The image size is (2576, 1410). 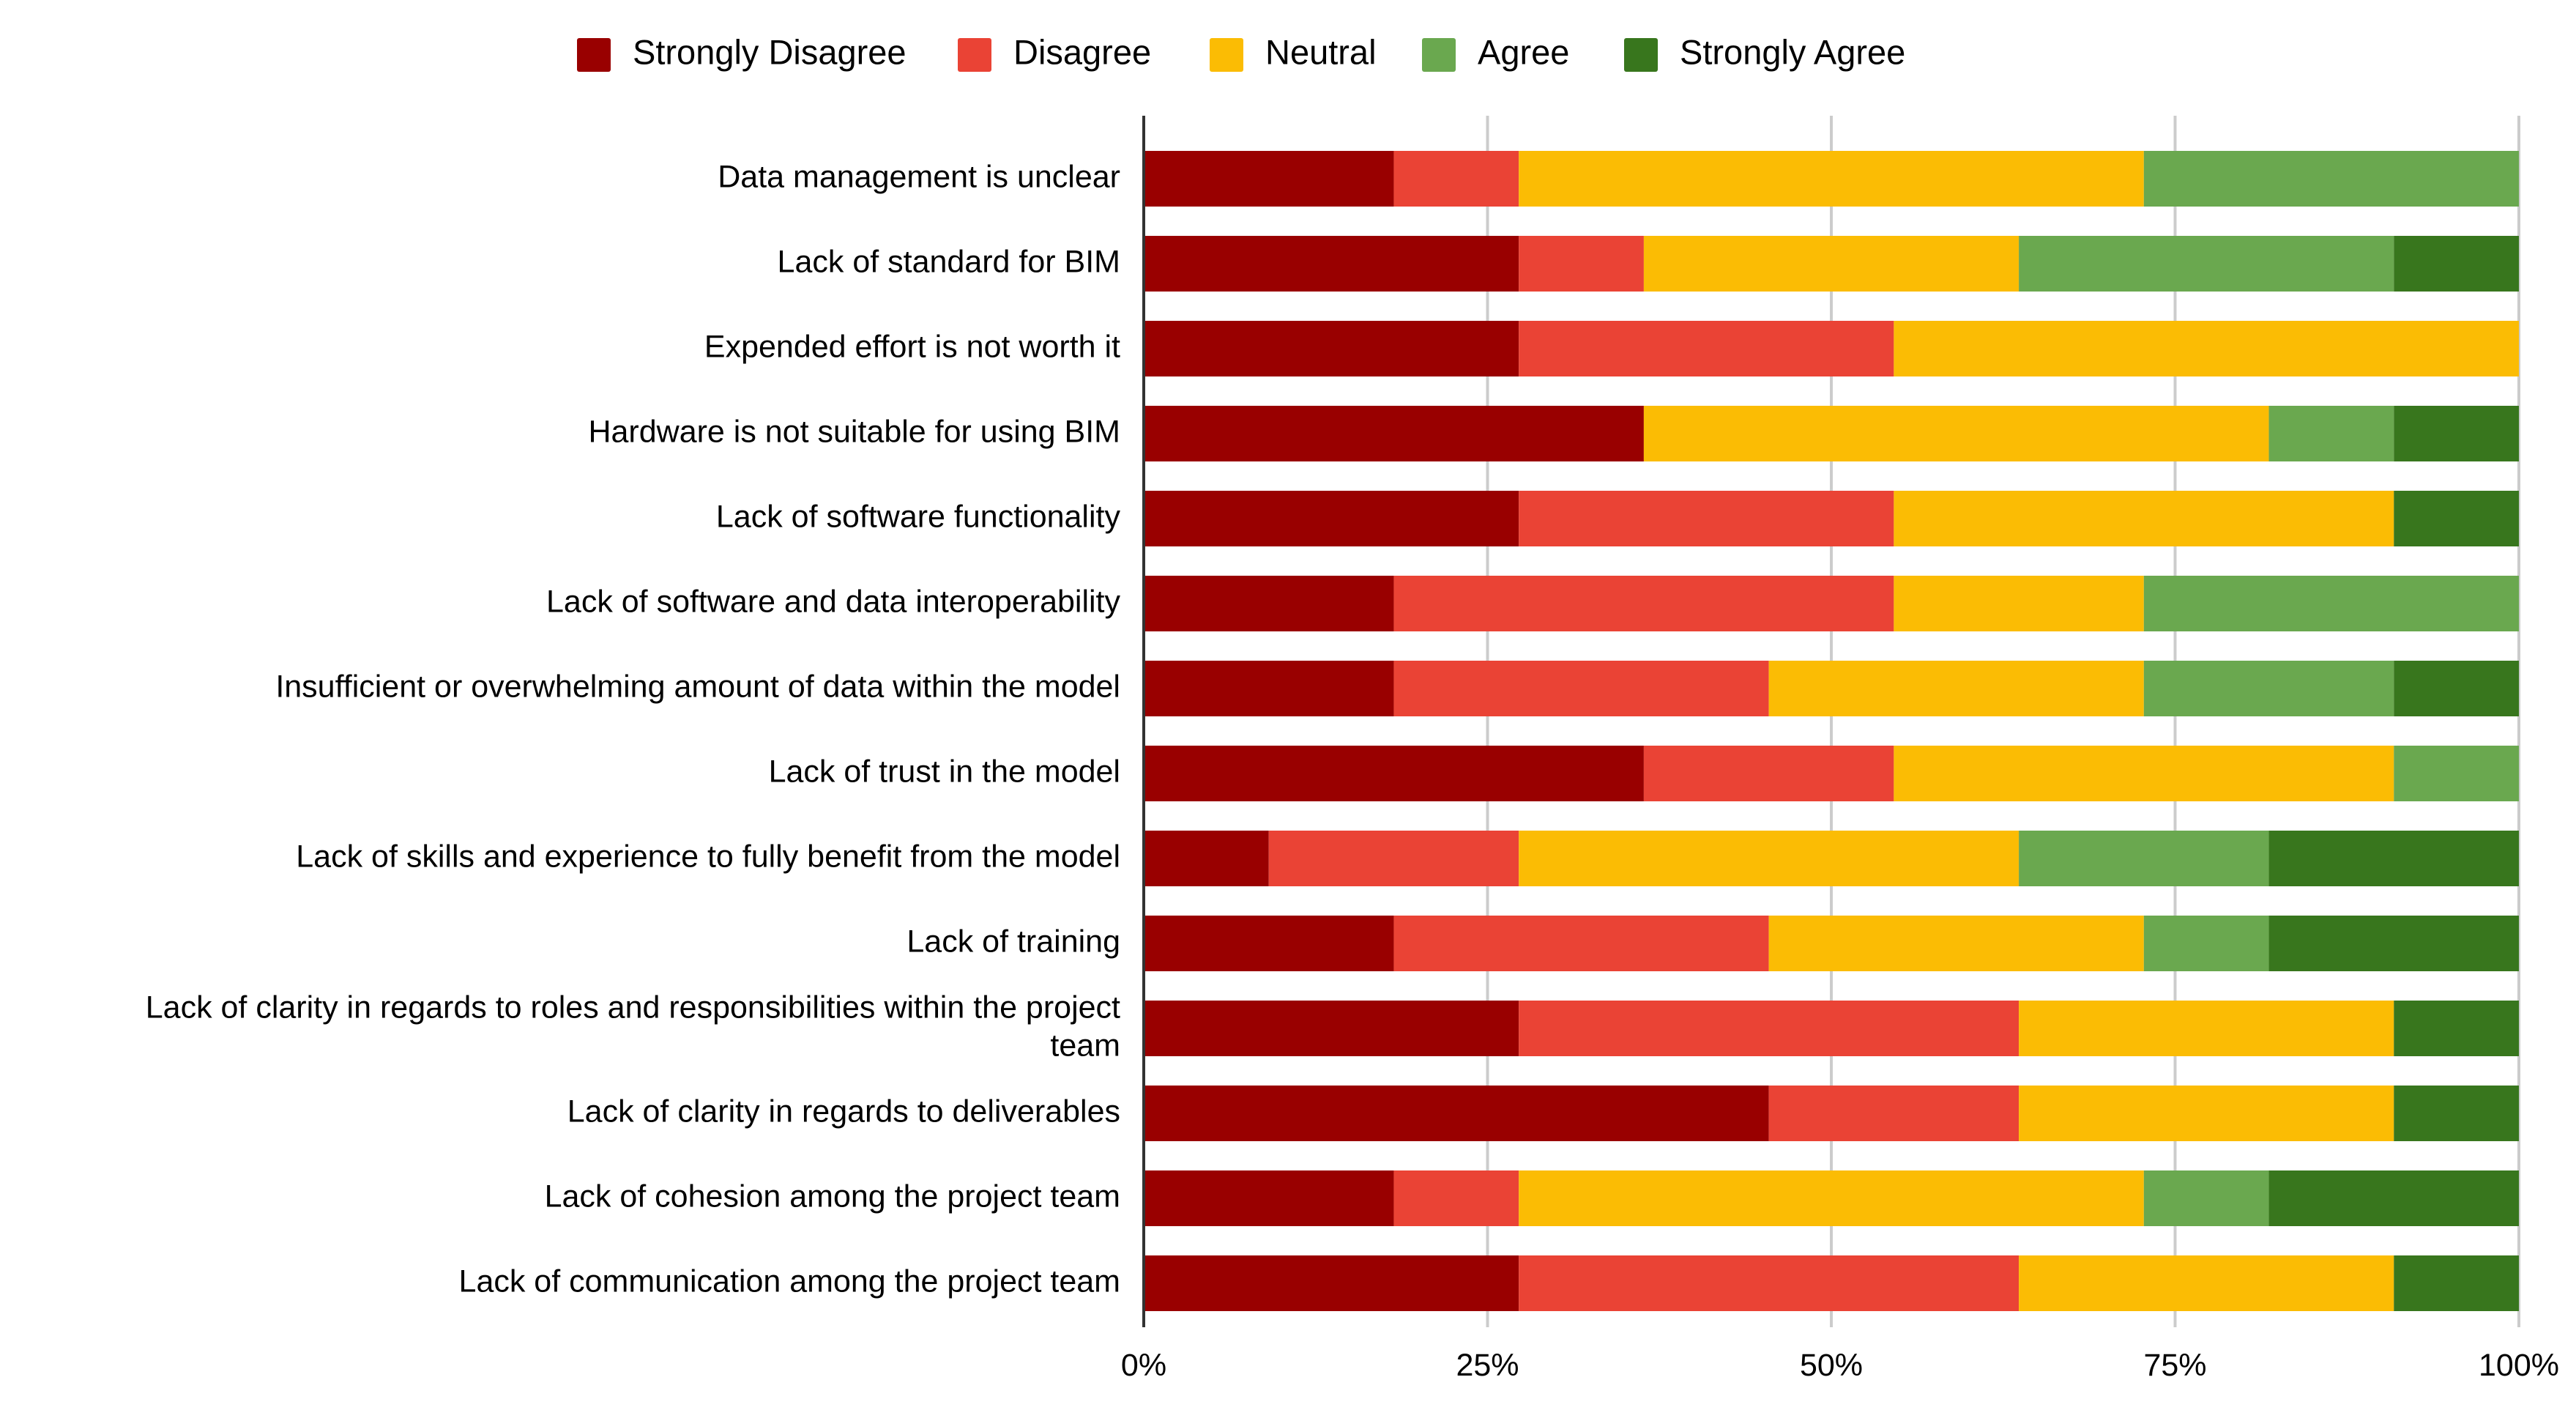 I want to click on legend-label: Agree, so click(x=1523, y=51).